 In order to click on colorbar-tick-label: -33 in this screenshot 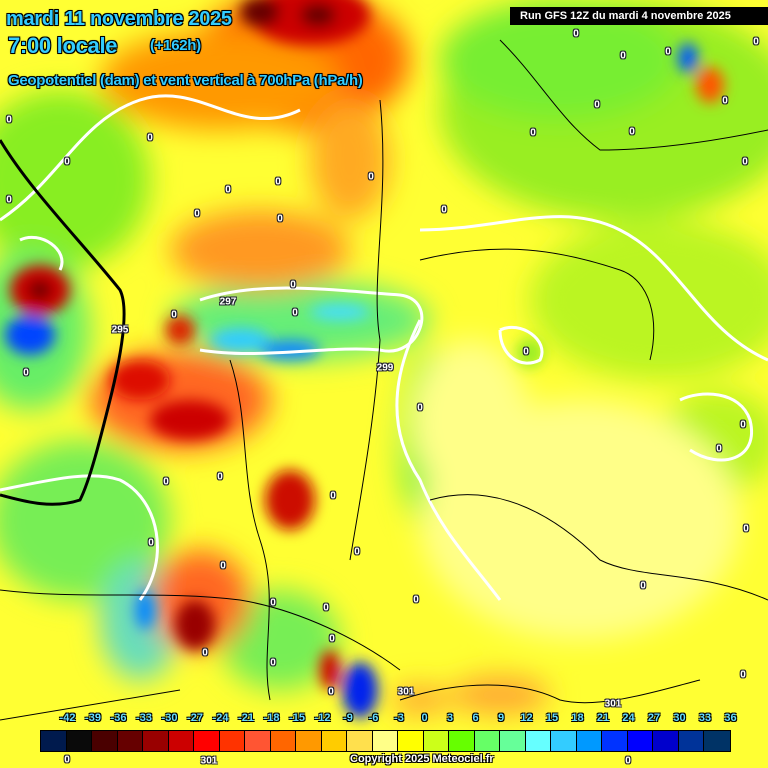, I will do `click(144, 718)`.